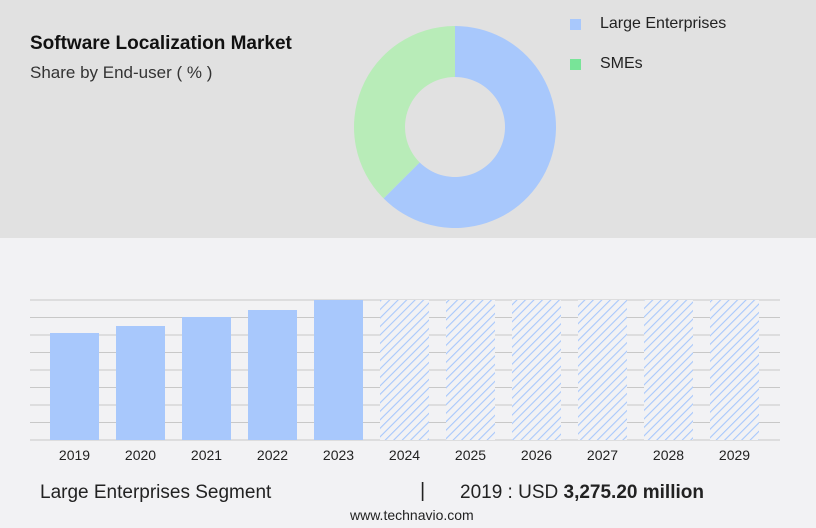  I want to click on legend-item-large-enterprises: Large Enterprises, so click(648, 24).